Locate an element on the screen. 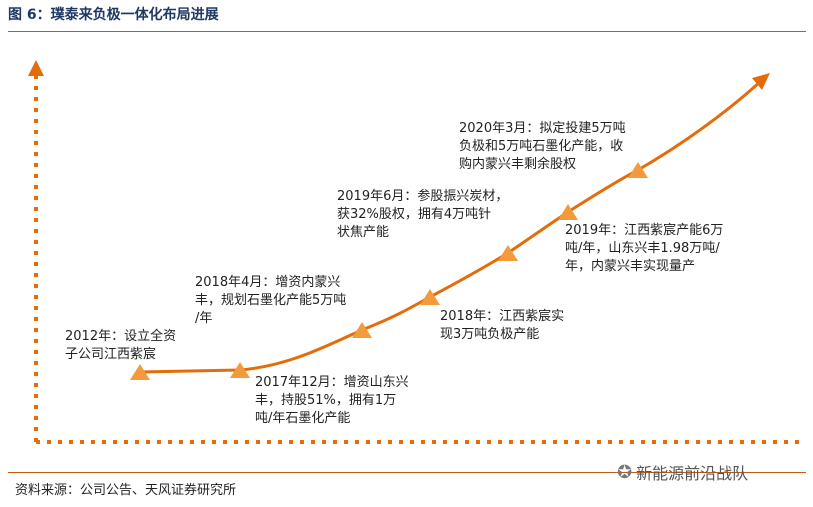 The image size is (813, 507). curve-arrowhead is located at coordinates (761, 81).